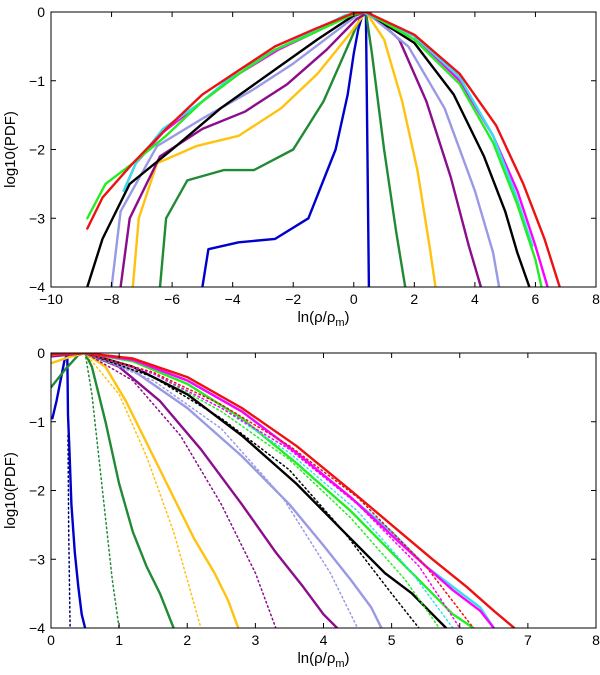 The height and width of the screenshot is (675, 600). What do you see at coordinates (255, 640) in the screenshot?
I see `x-tick-label: 3` at bounding box center [255, 640].